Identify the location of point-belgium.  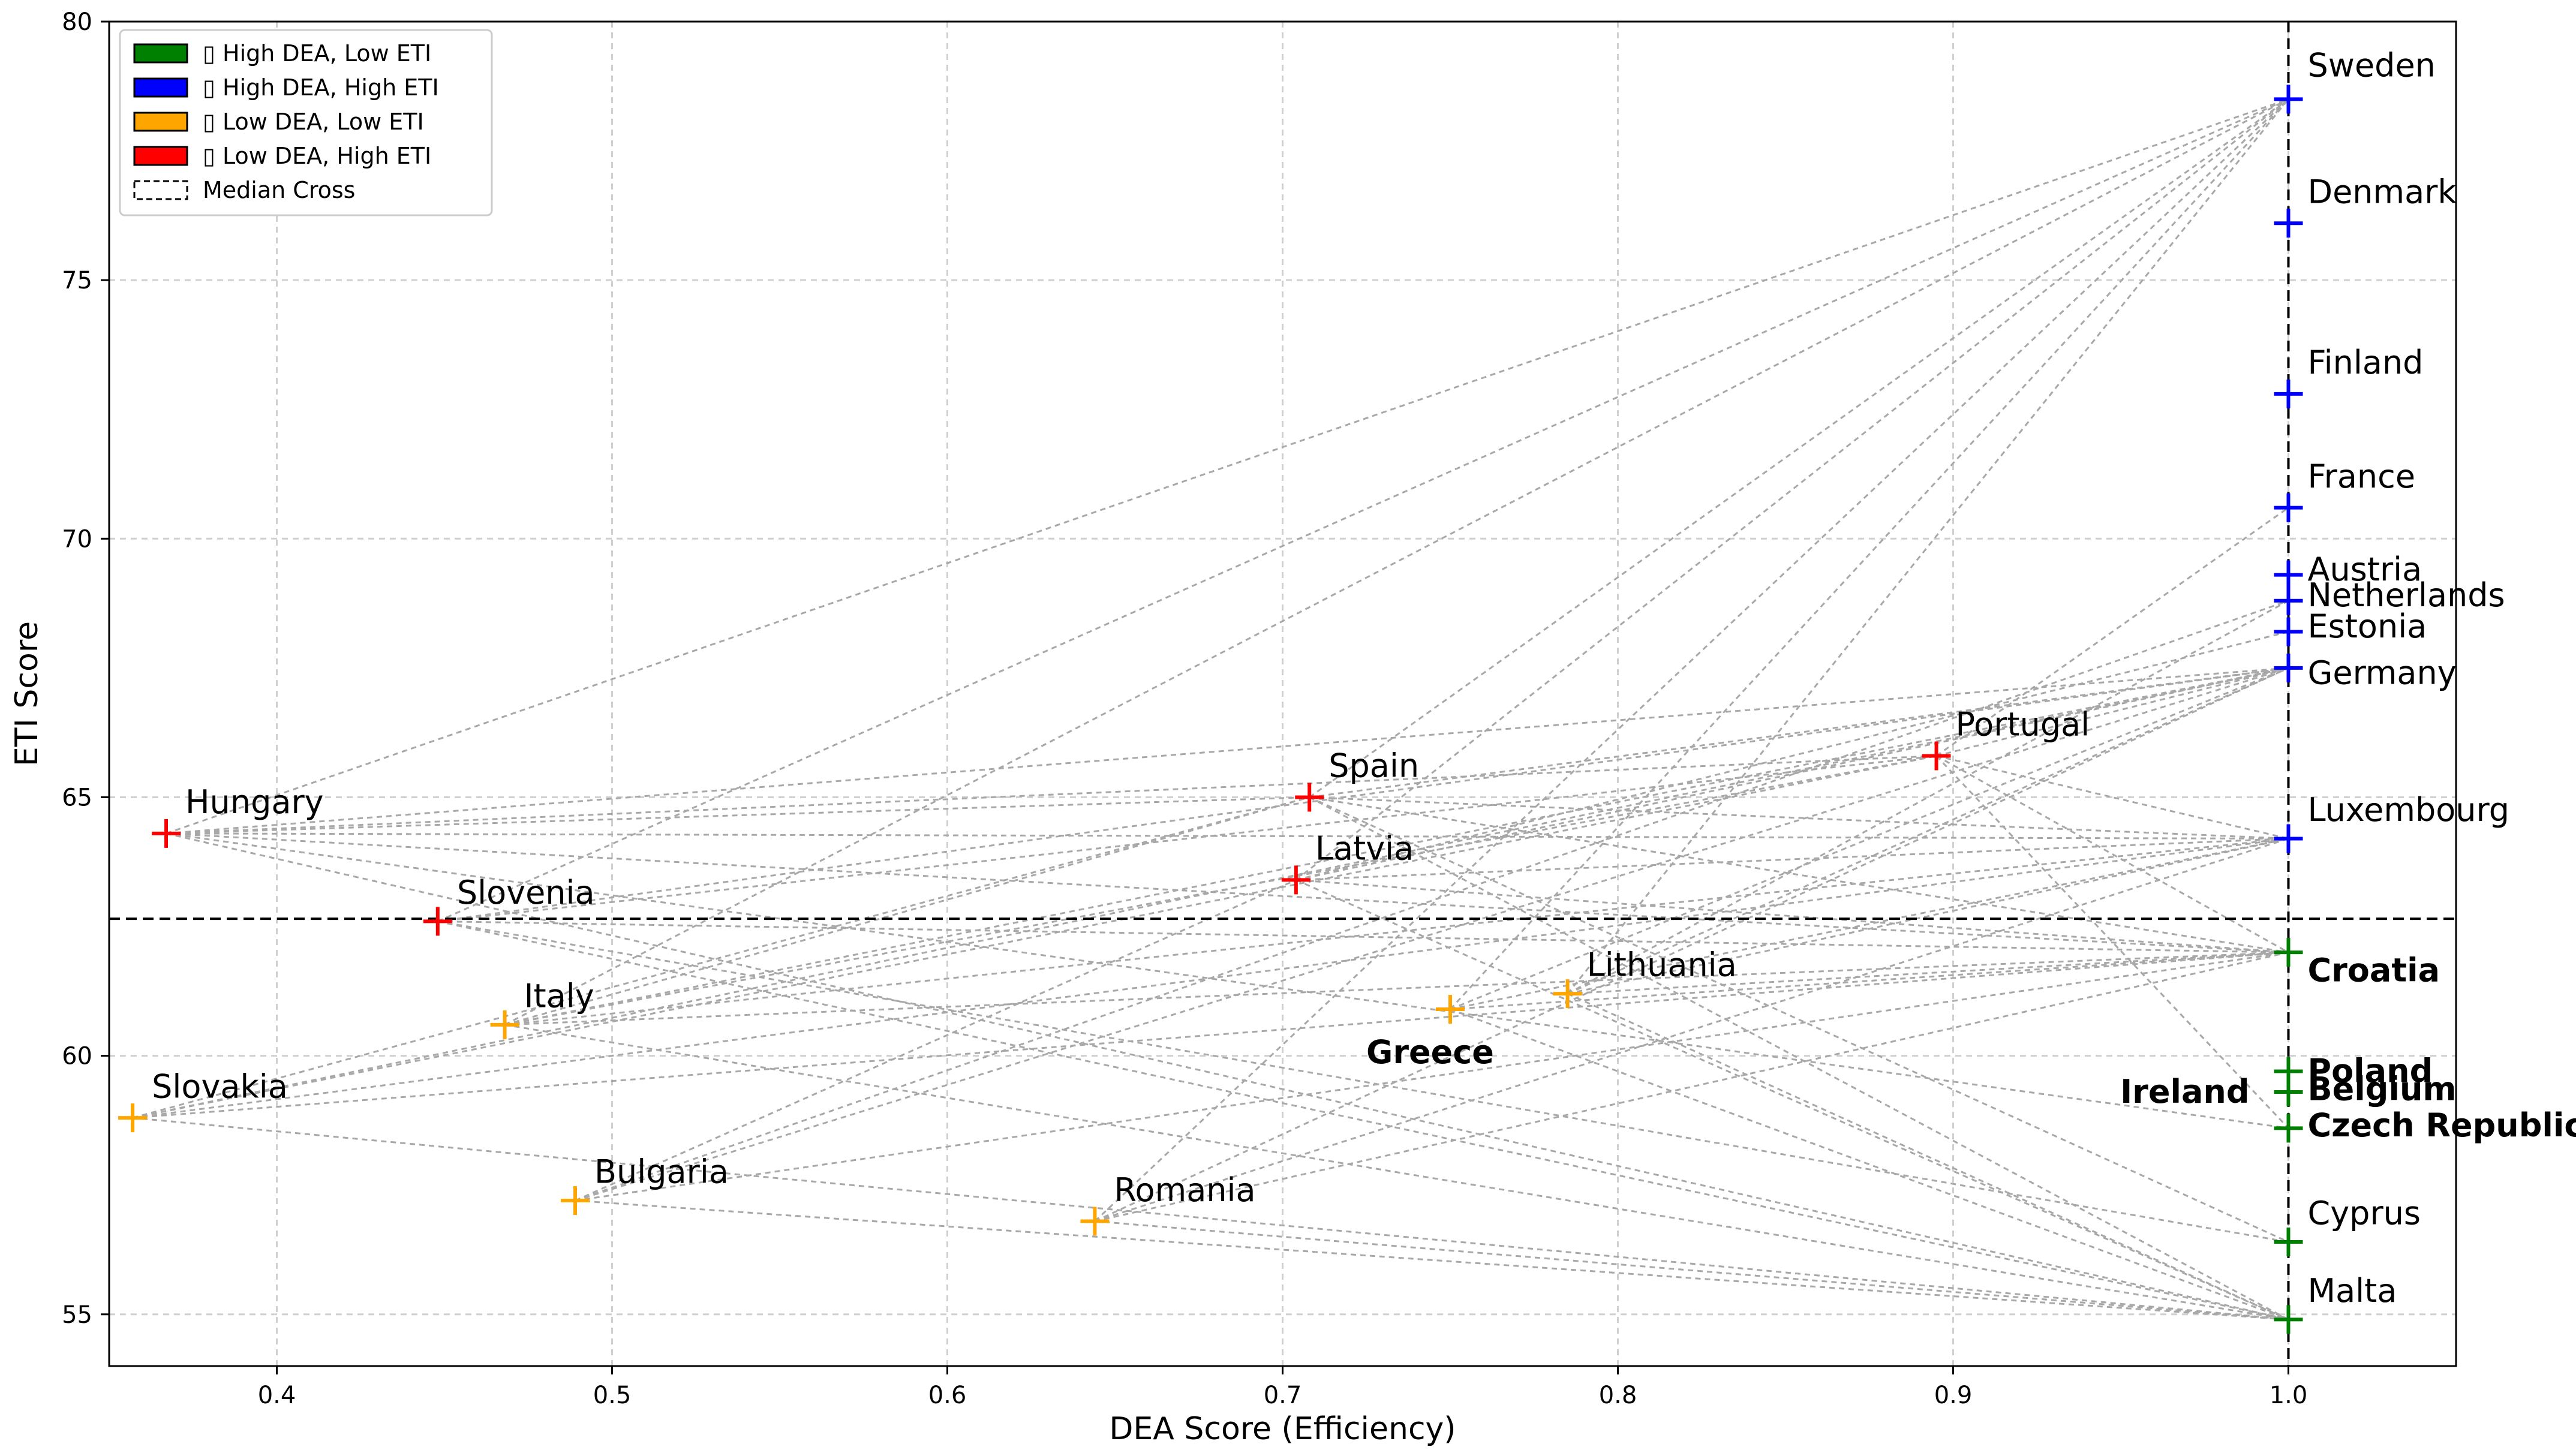
(2289, 1092).